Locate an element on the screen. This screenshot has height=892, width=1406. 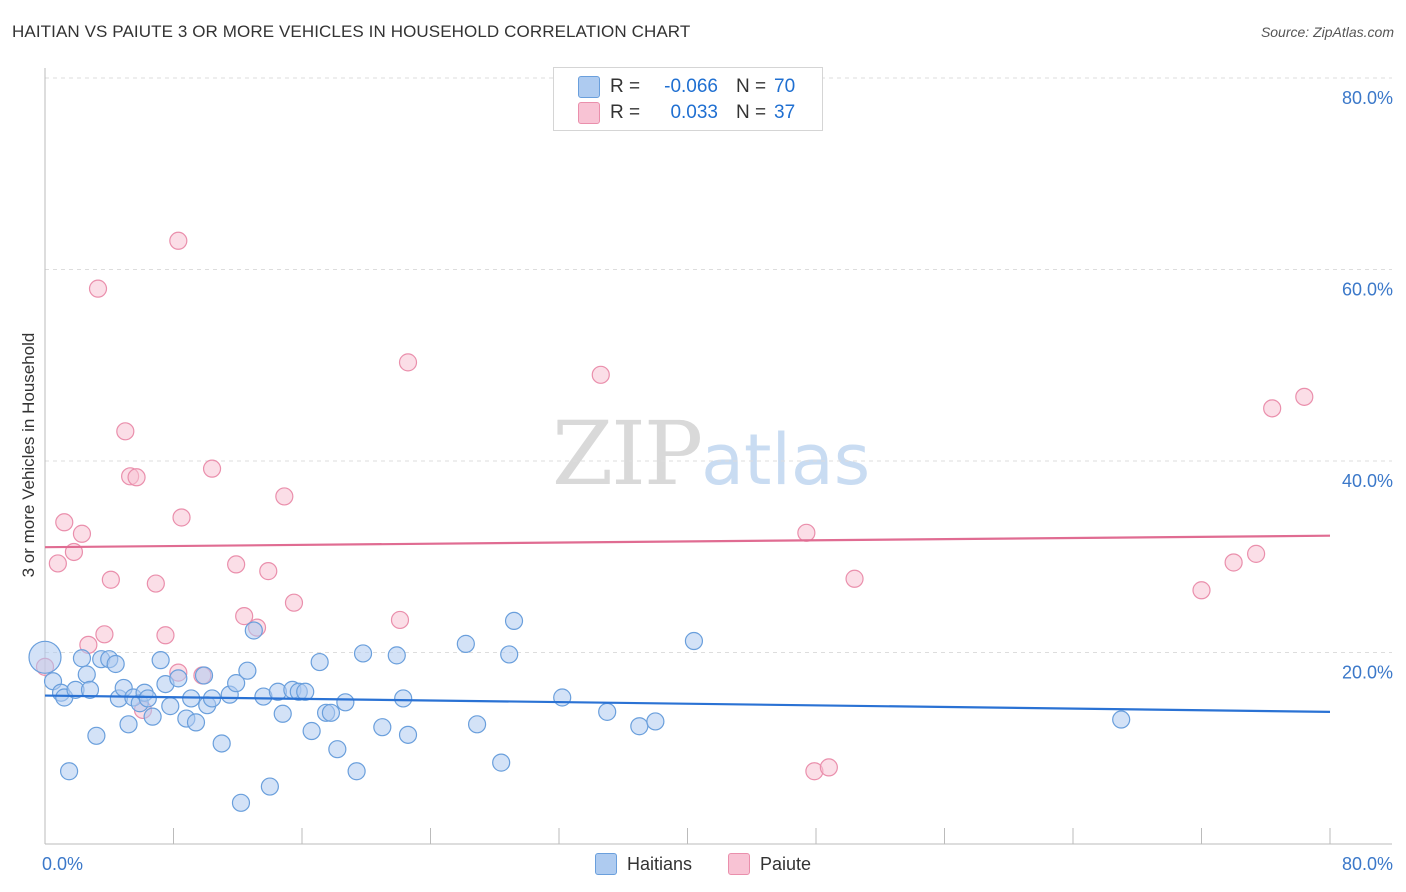
watermark-zip: ZIP is located at coordinates (627, 453).